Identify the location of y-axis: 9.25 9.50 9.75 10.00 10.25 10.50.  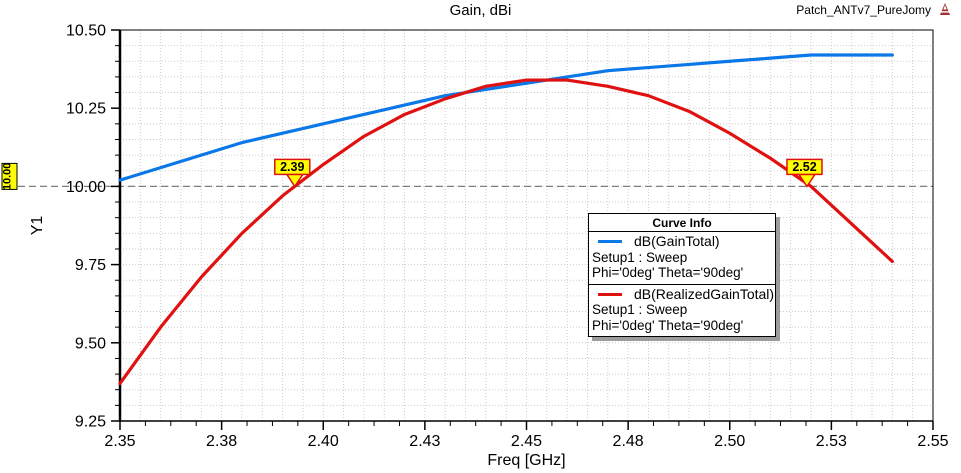
(93, 227).